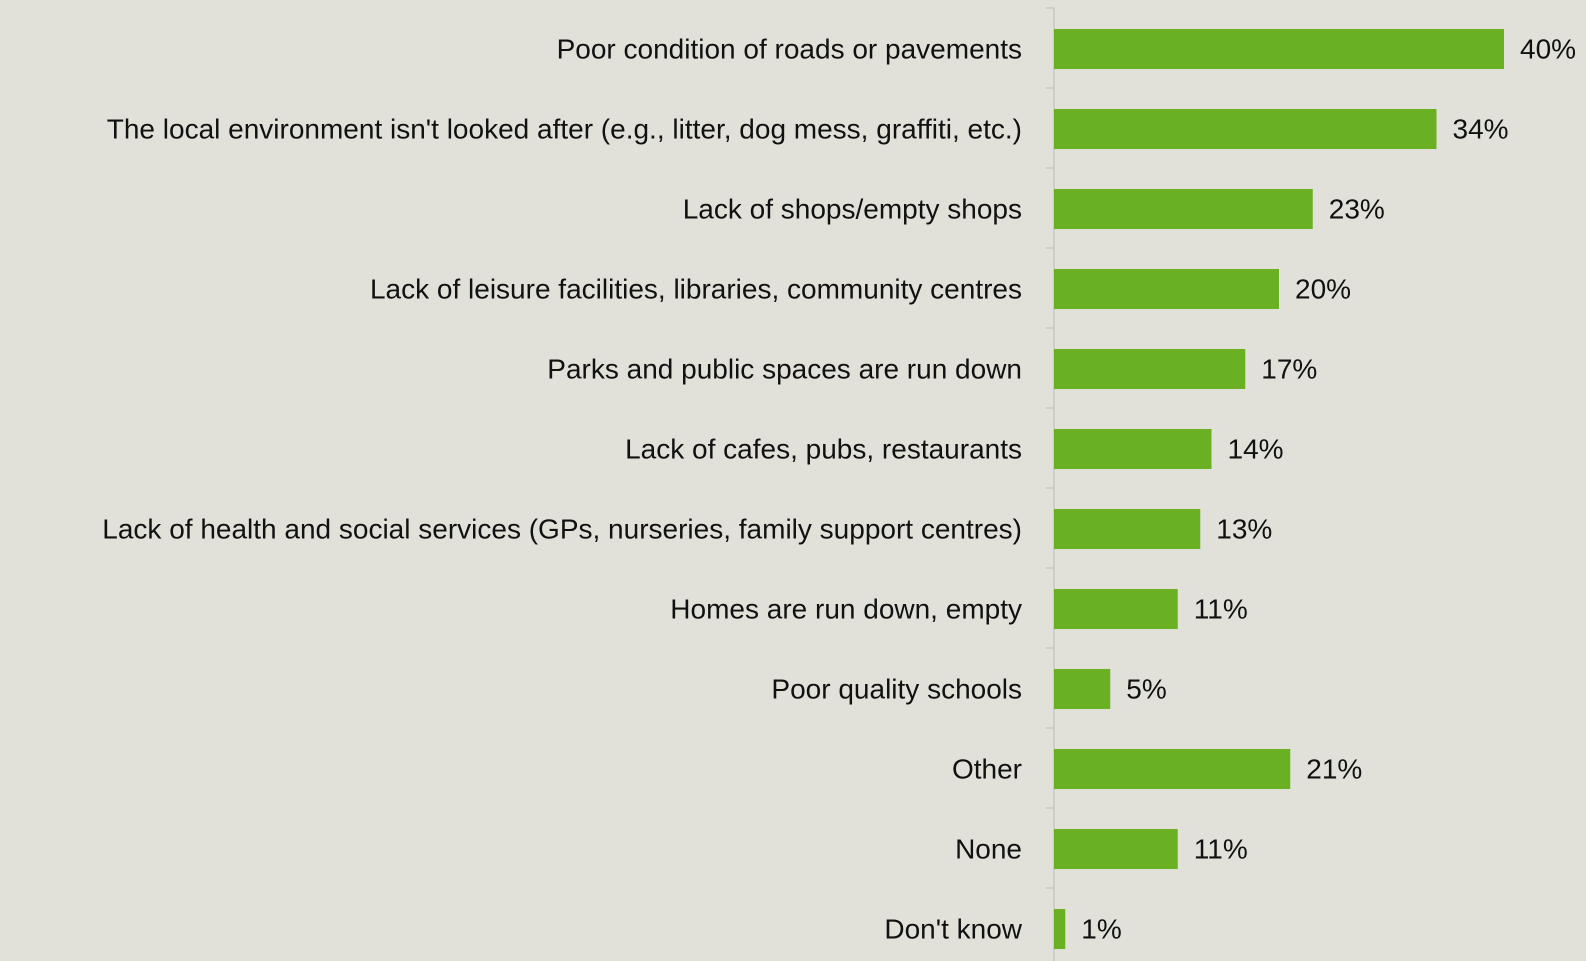 This screenshot has height=961, width=1586. I want to click on category-label: Poor quality schools, so click(896, 689).